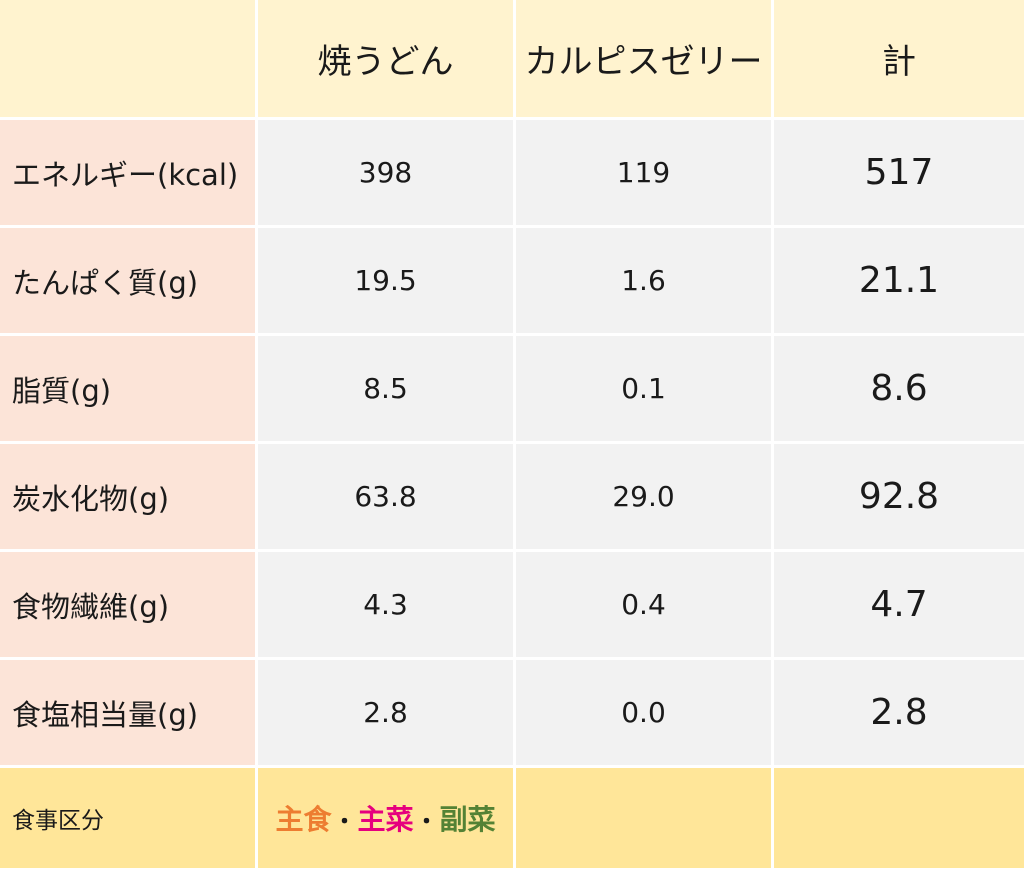 The height and width of the screenshot is (871, 1024). Describe the element at coordinates (645, 60) in the screenshot. I see `column-header-calpis-jelly: カルピスゼリー` at that location.